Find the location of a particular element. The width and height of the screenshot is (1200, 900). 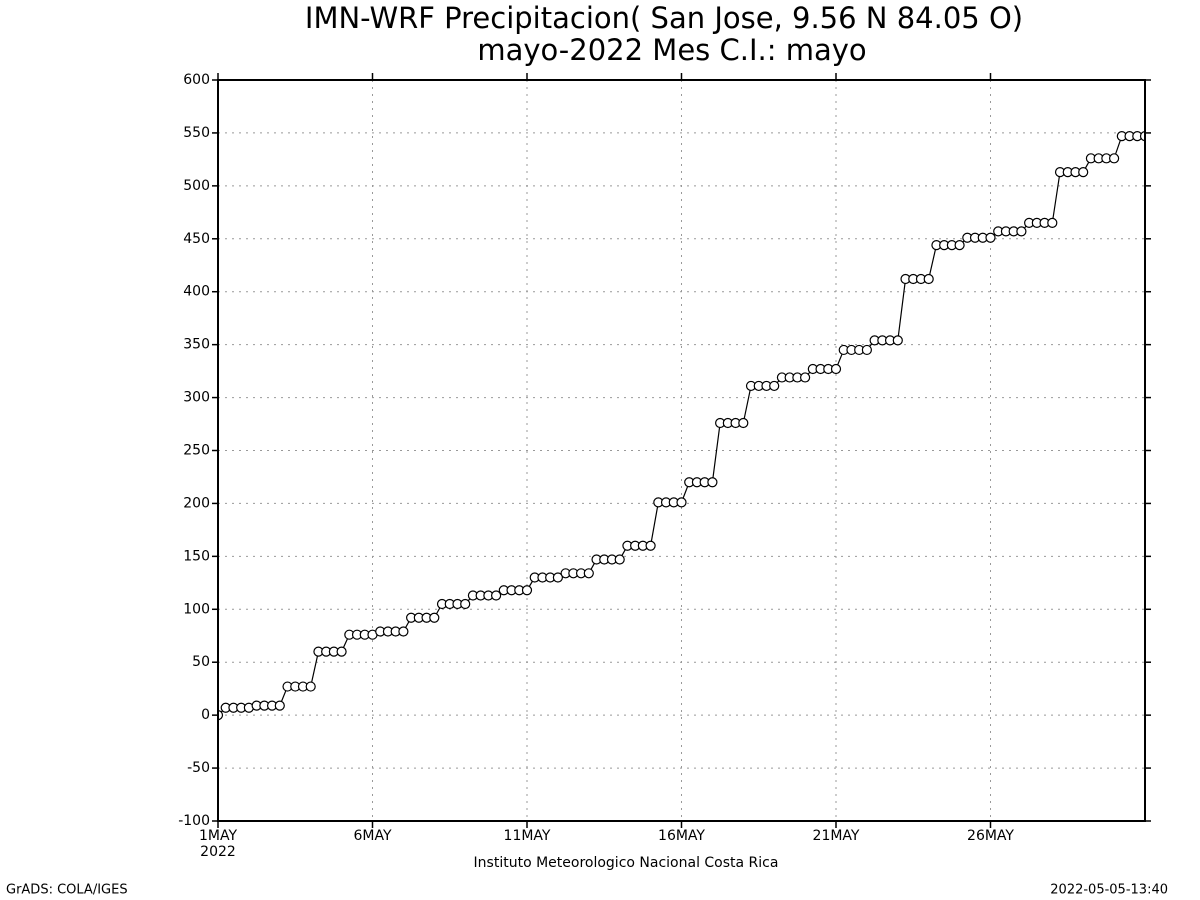

y-tick-label: 50 is located at coordinates (201, 662).